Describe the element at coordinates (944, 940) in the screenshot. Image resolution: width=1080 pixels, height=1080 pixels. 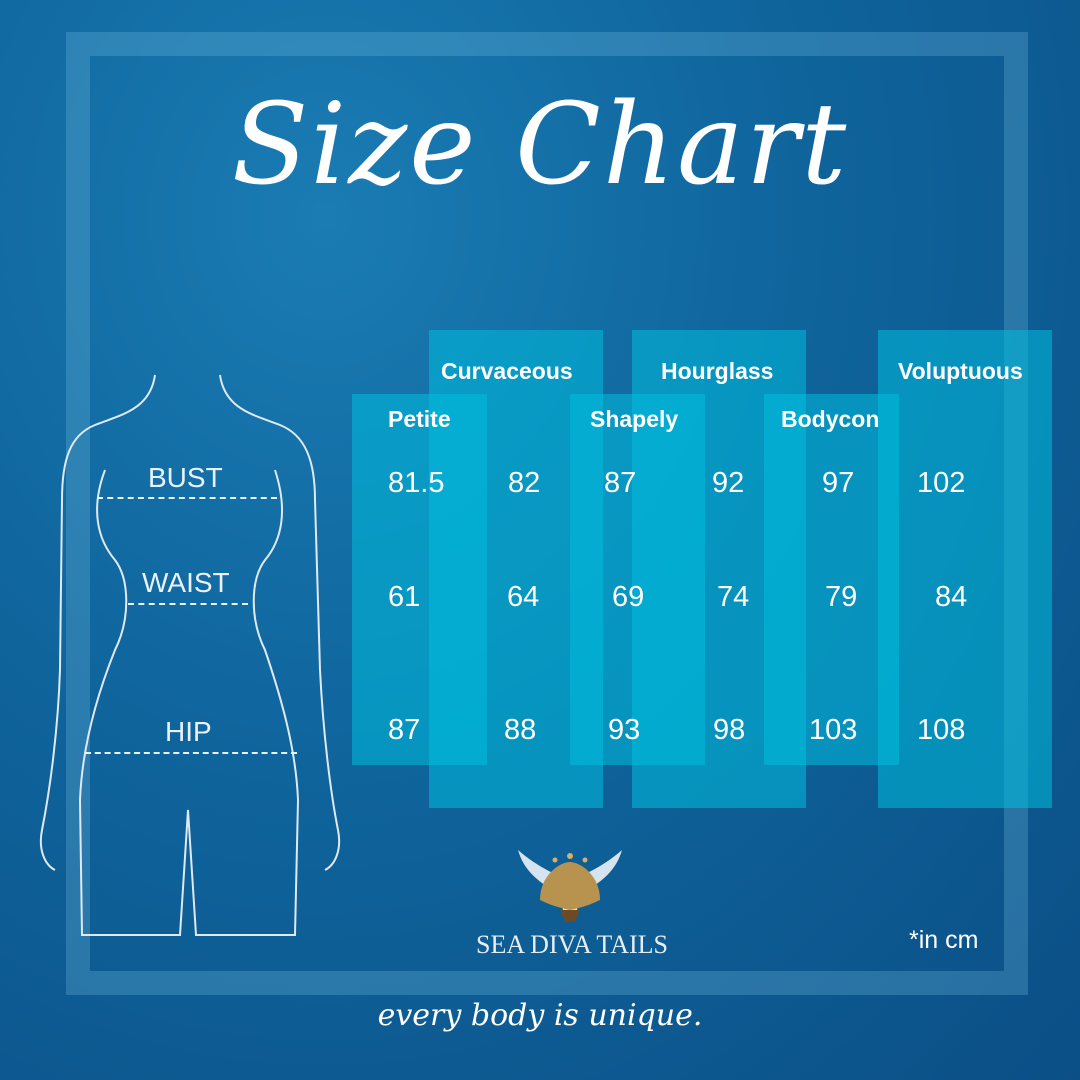
I see `unit-note: *in cm` at that location.